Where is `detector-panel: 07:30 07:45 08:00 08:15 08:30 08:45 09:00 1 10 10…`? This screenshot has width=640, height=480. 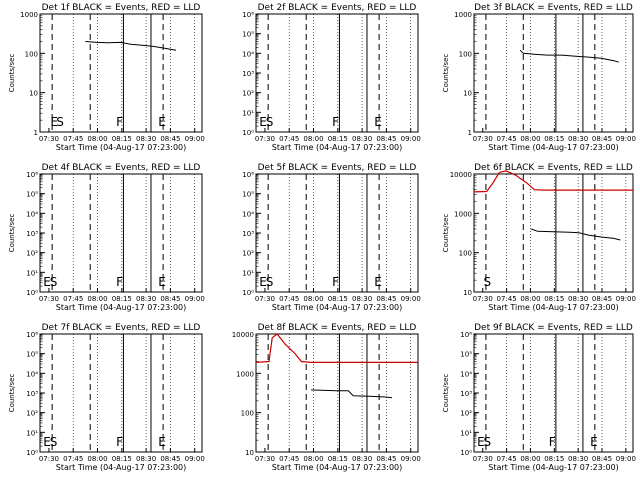
detector-panel: 07:30 07:45 08:00 08:15 08:30 08:45 09:00 1 10 10… is located at coordinates (539, 77).